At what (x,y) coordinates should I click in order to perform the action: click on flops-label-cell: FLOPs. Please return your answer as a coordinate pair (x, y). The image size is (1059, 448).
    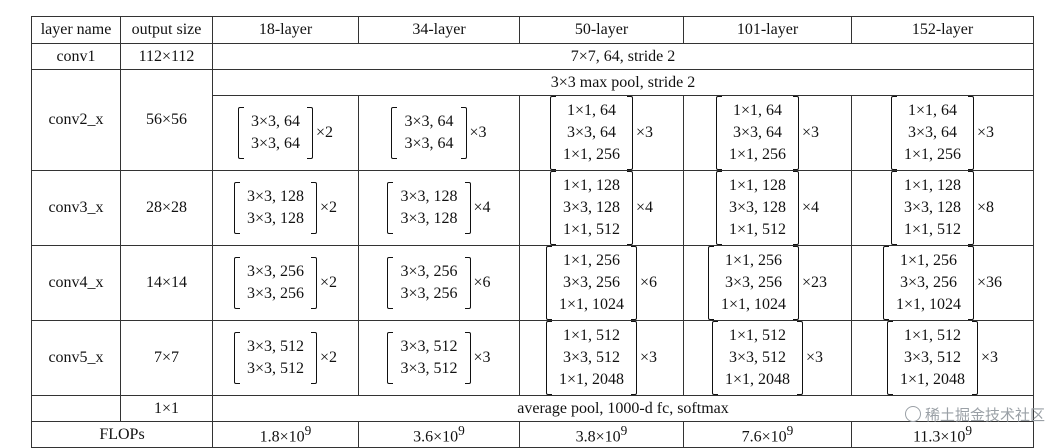
    Looking at the image, I should click on (122, 434).